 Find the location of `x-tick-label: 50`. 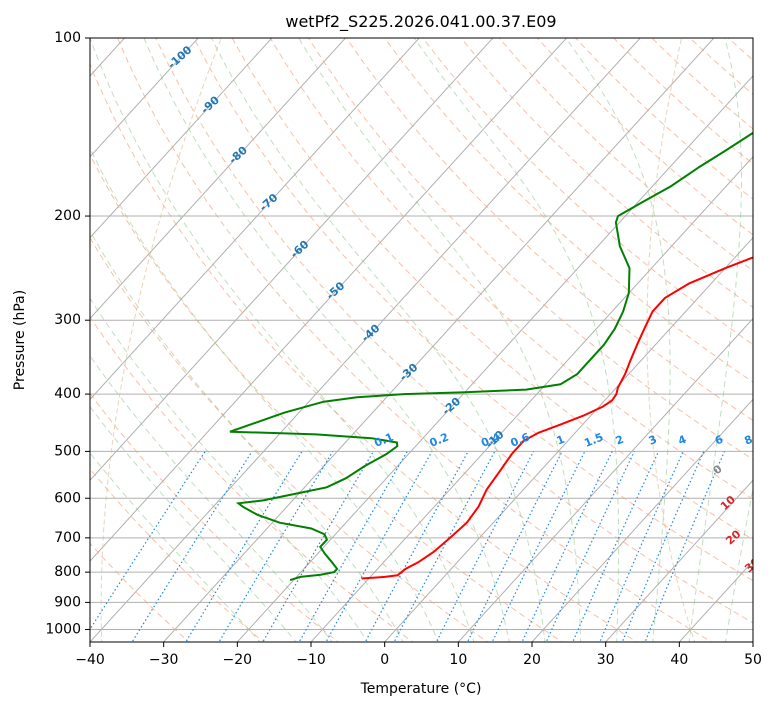

x-tick-label: 50 is located at coordinates (753, 660).